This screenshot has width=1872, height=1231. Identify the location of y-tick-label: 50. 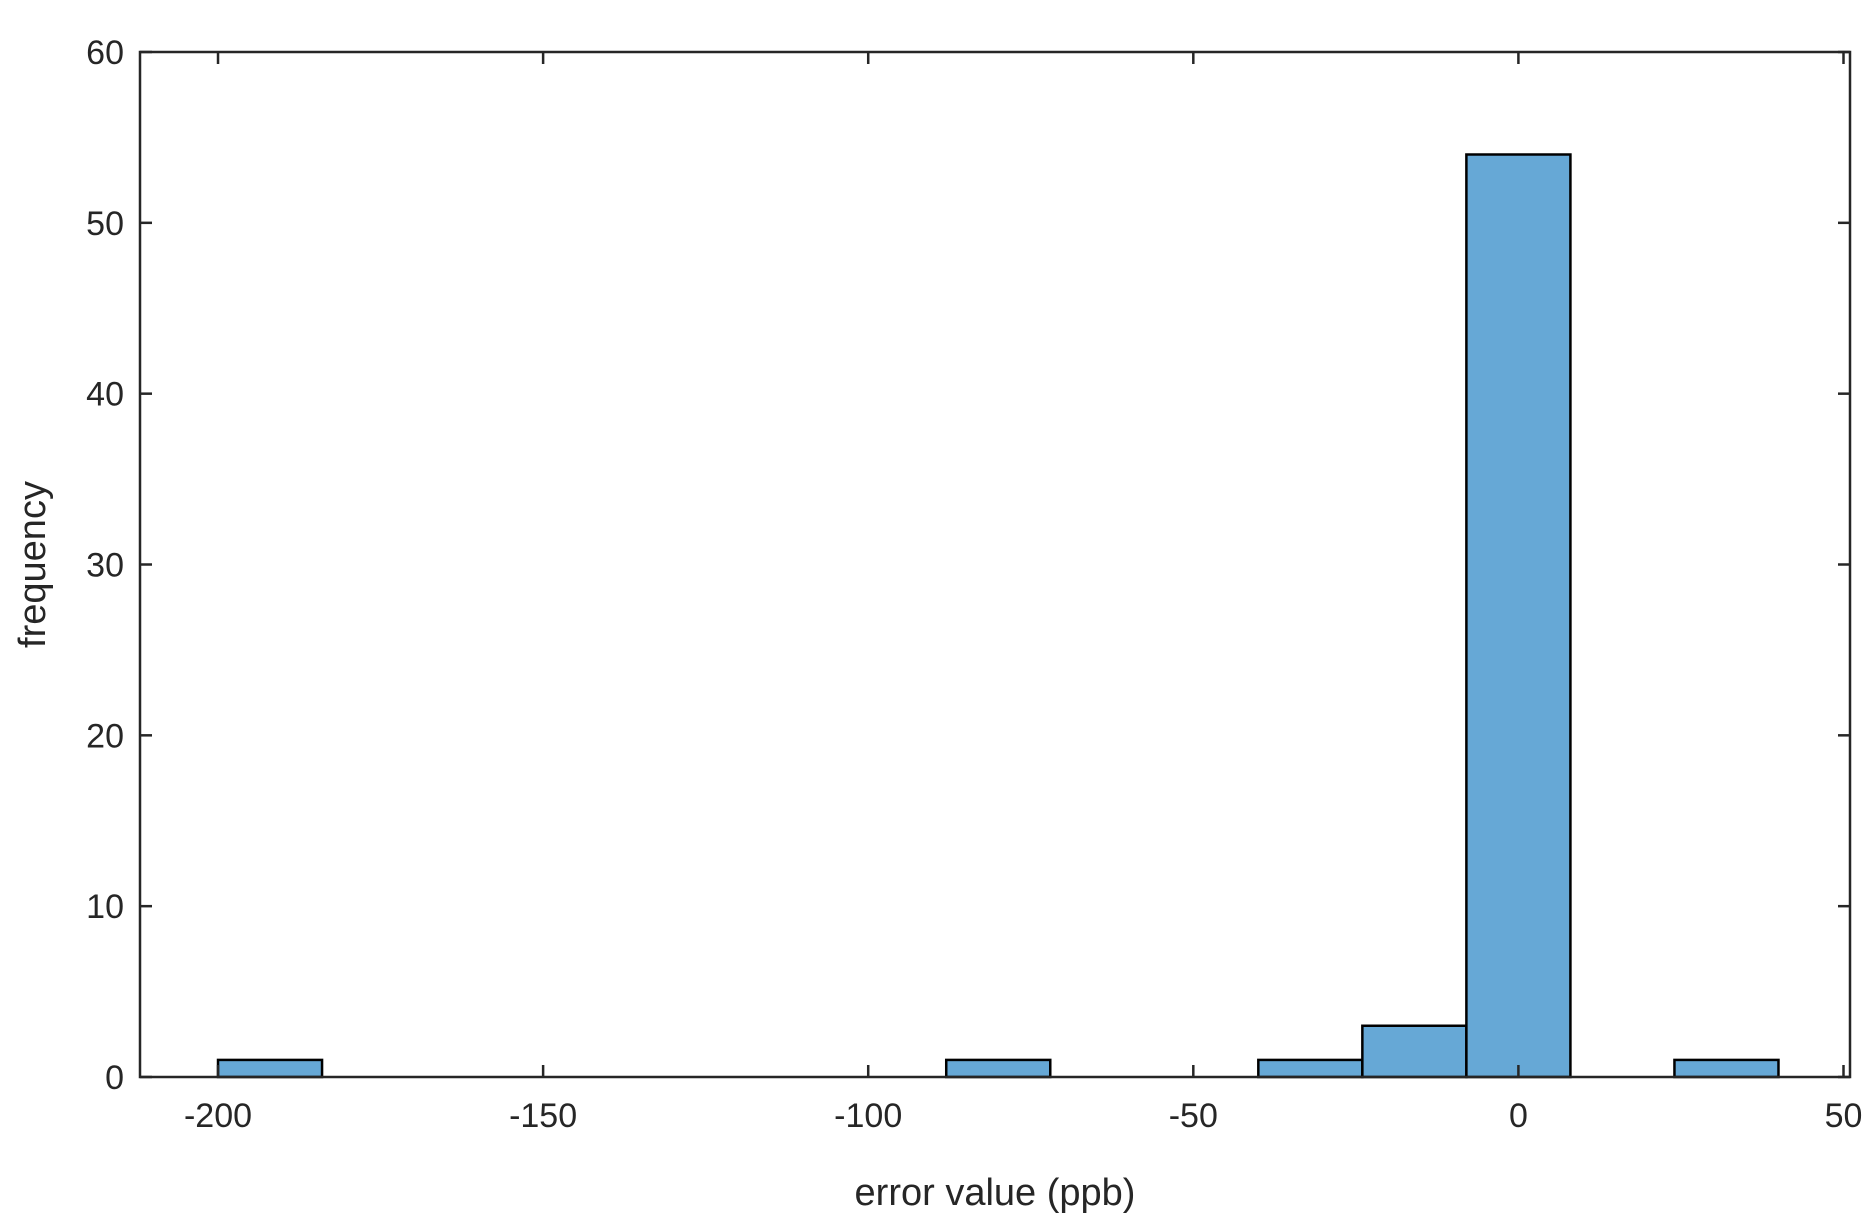
(105, 224).